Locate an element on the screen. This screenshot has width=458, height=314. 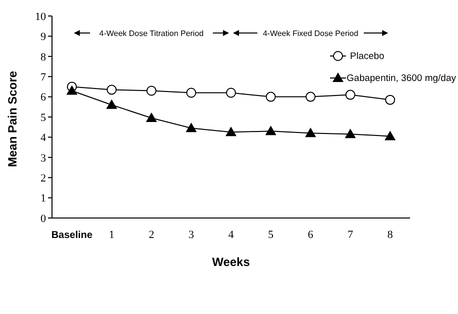
x-tick-label: 3 is located at coordinates (191, 235).